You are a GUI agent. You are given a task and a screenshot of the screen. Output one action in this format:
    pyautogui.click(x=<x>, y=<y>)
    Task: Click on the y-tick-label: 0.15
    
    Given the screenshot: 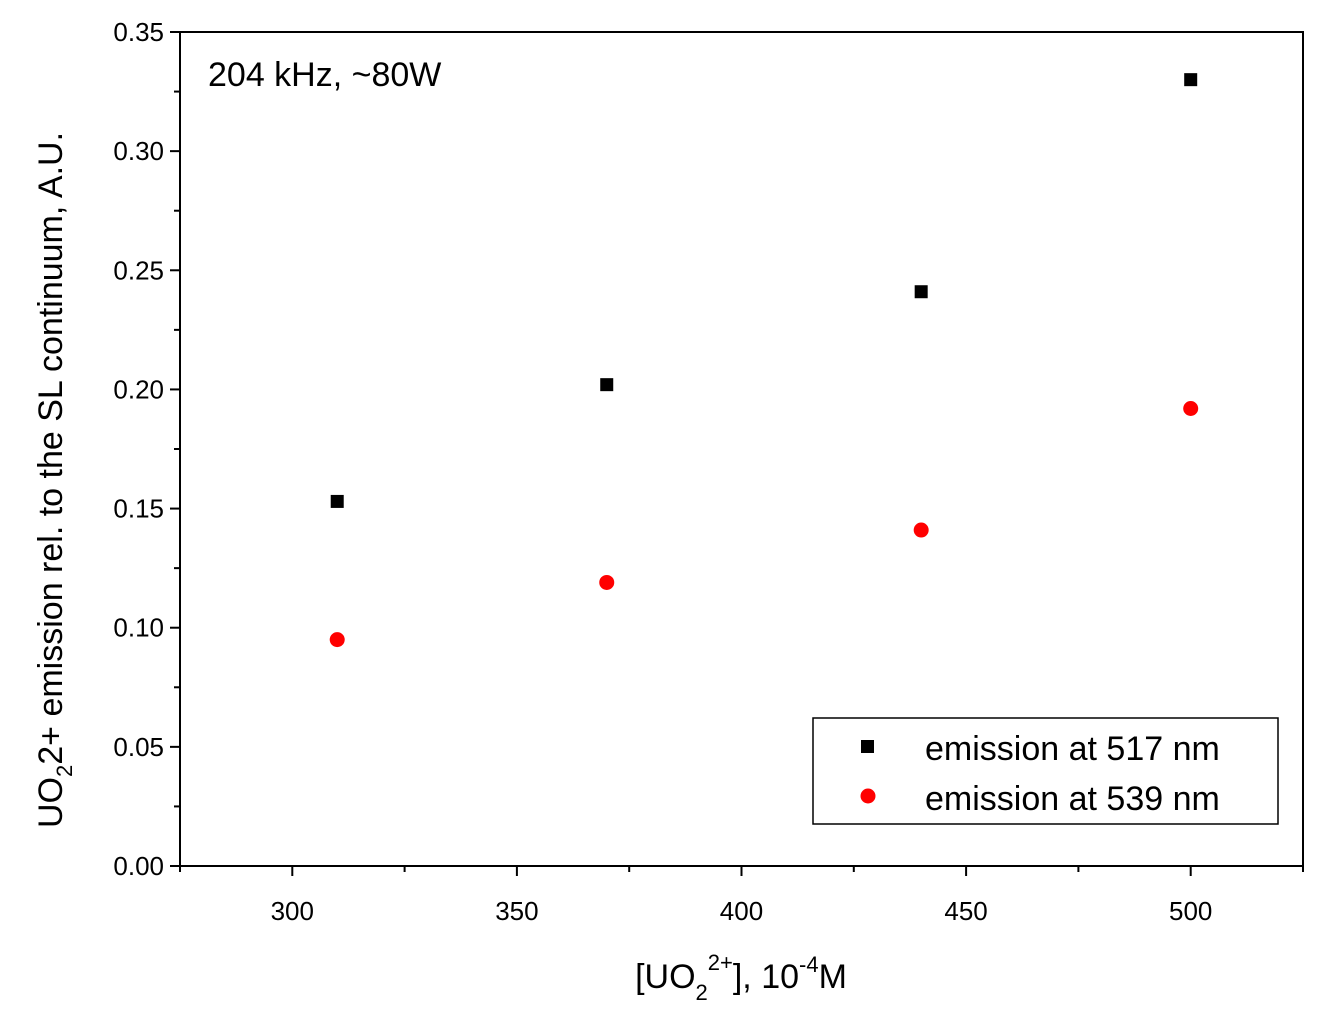 What is the action you would take?
    pyautogui.click(x=138, y=509)
    